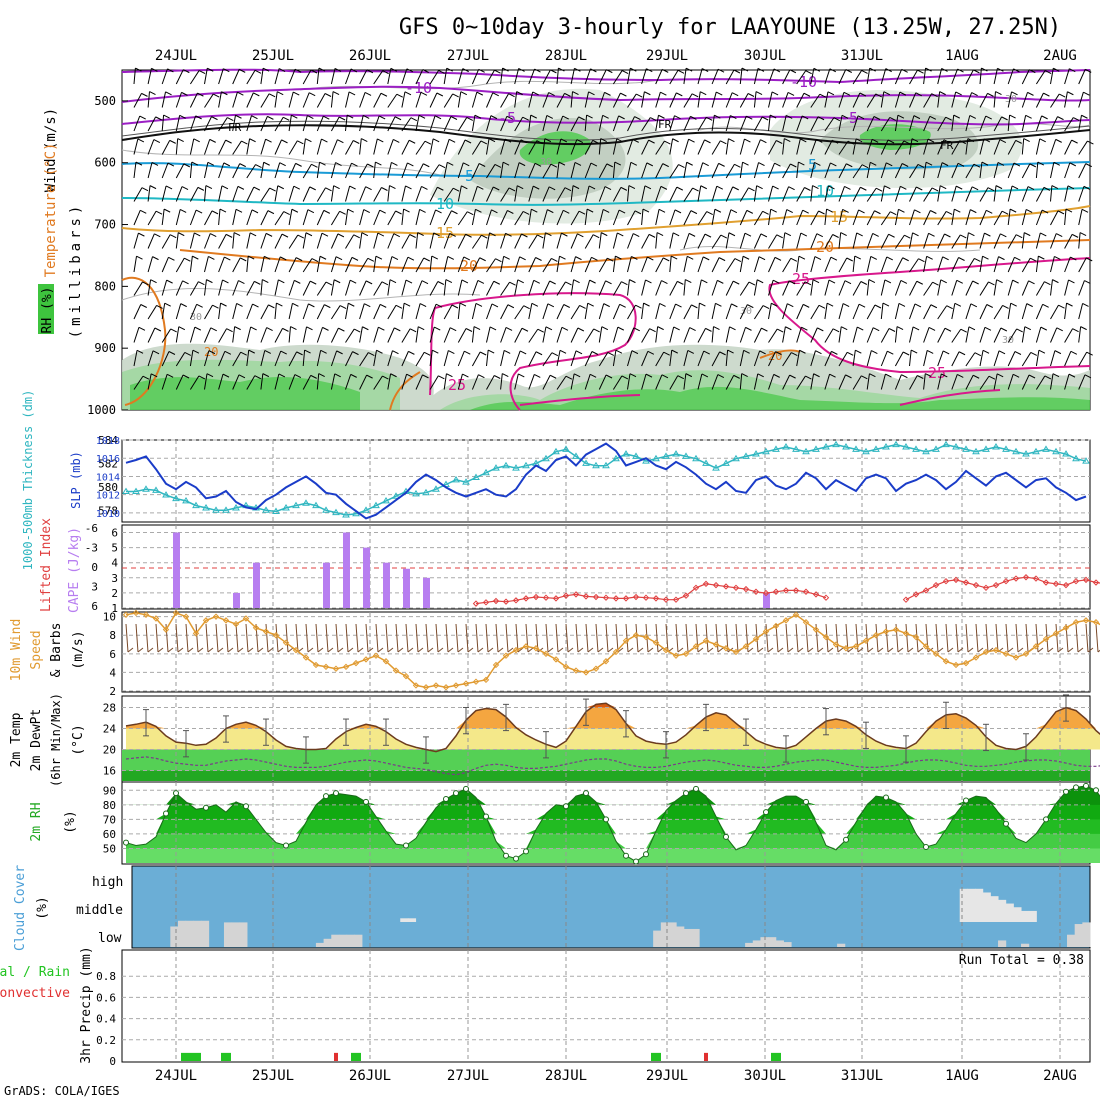 The width and height of the screenshot is (1100, 1100). Describe the element at coordinates (457, 385) in the screenshot. I see `label-25-left: 25` at that location.